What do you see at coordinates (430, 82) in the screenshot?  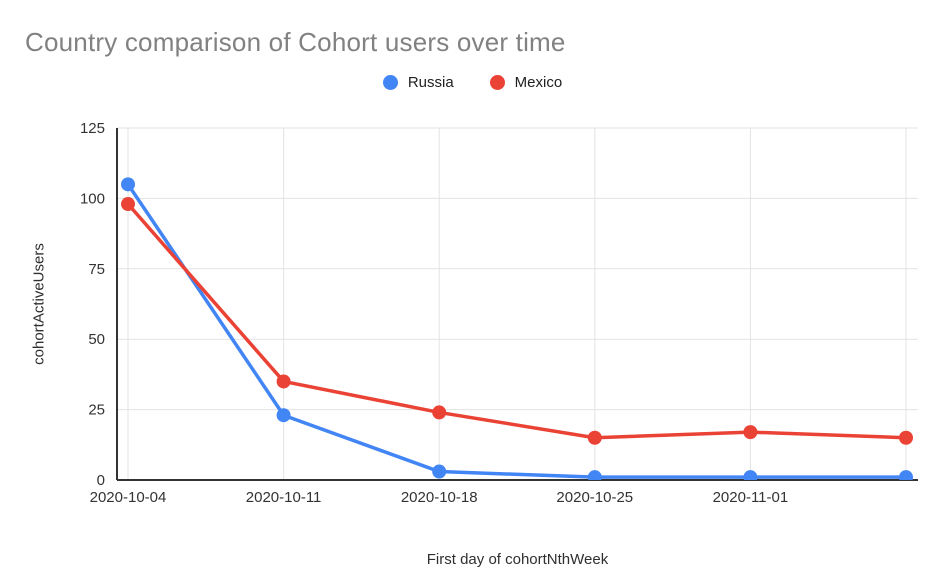 I see `legend-label-russia: Russia` at bounding box center [430, 82].